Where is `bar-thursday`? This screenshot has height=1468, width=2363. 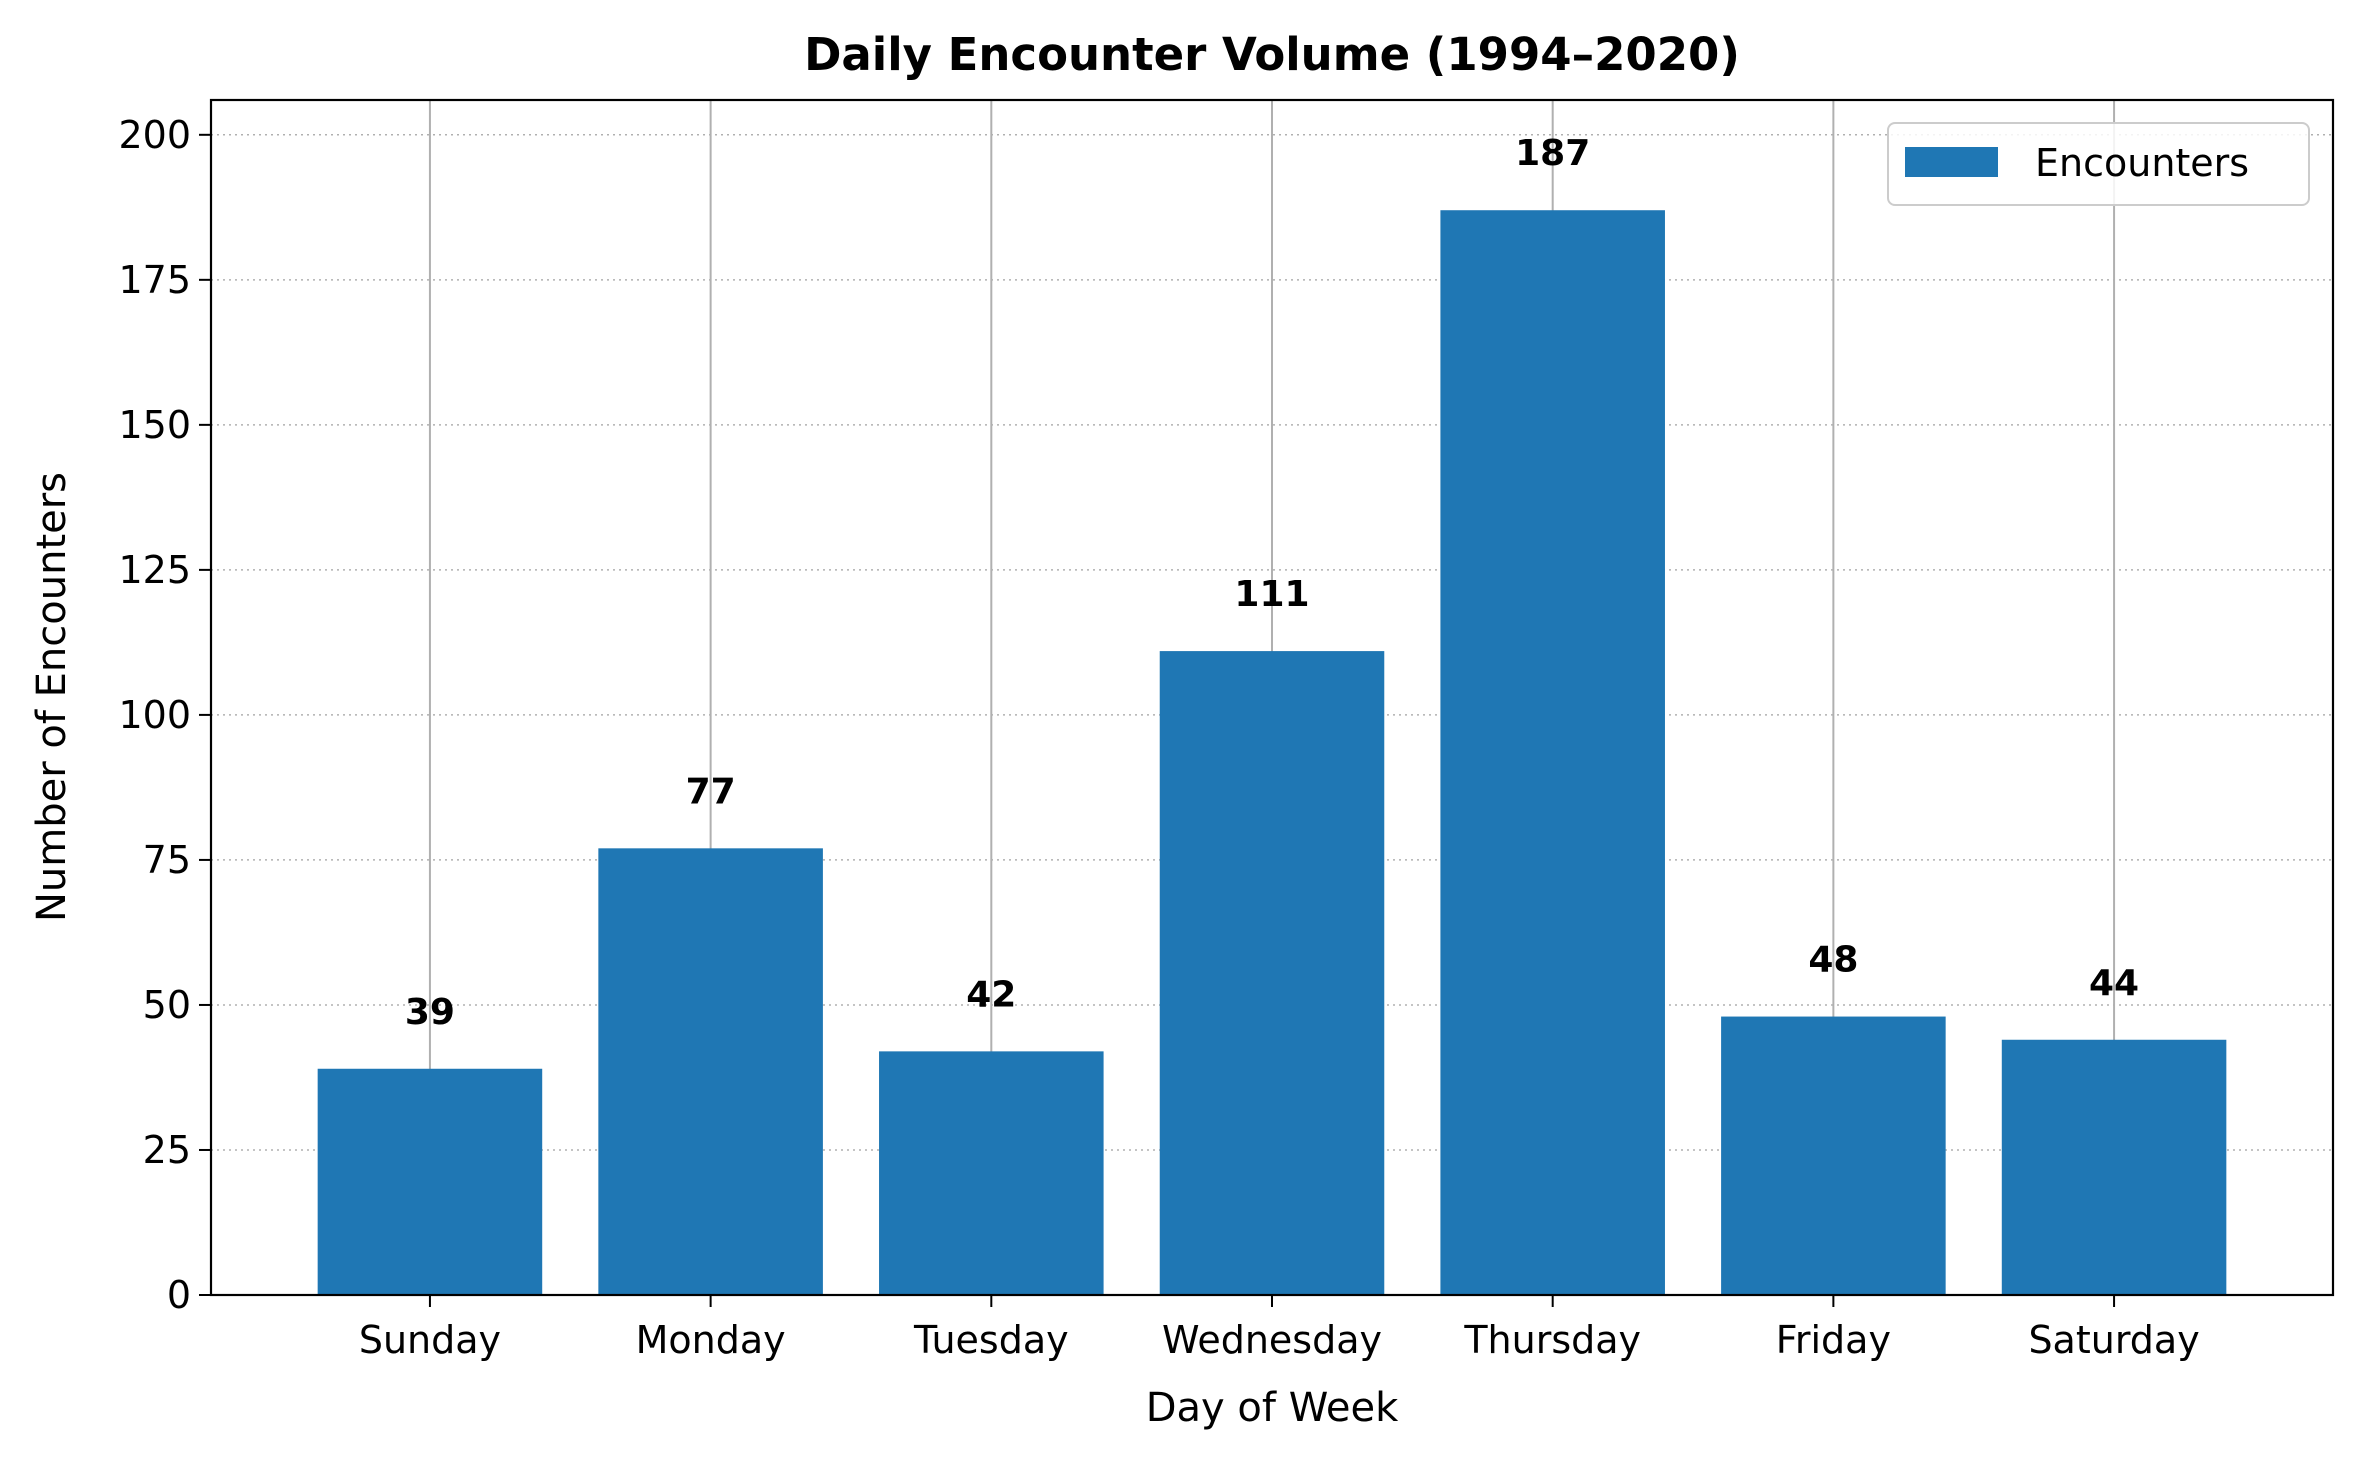
bar-thursday is located at coordinates (1552, 752).